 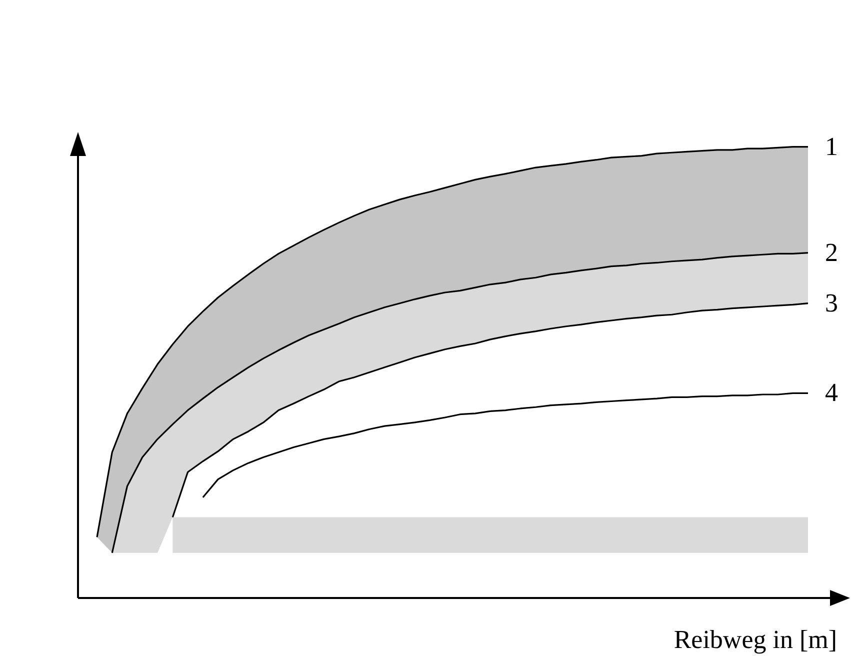 What do you see at coordinates (831, 393) in the screenshot?
I see `series-label: 4` at bounding box center [831, 393].